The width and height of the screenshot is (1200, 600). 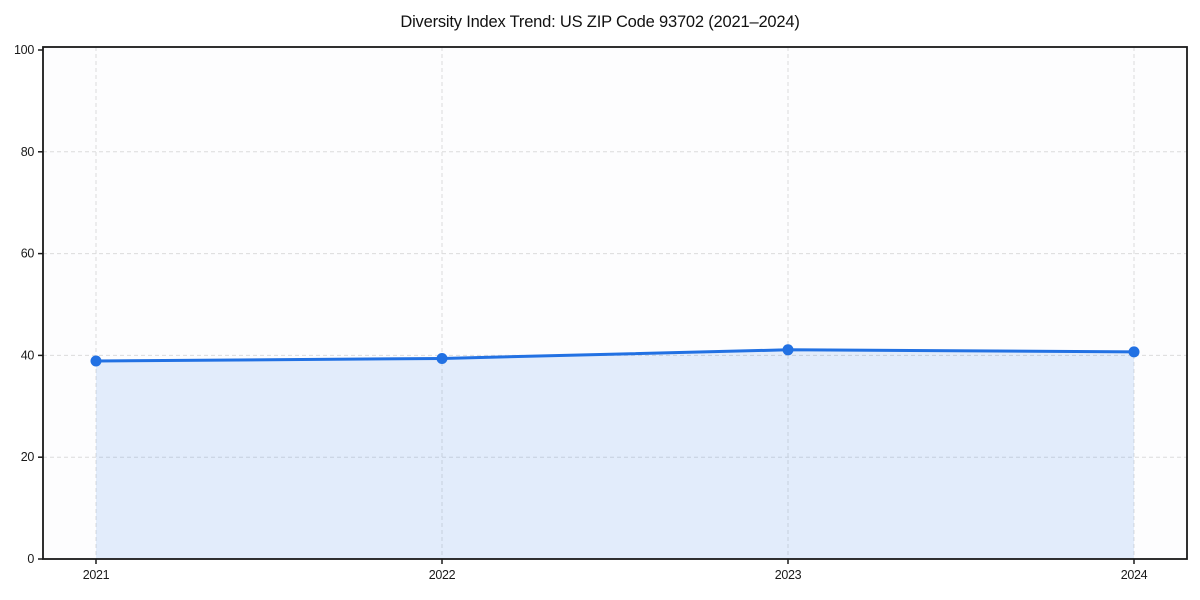 What do you see at coordinates (28, 355) in the screenshot?
I see `y-tick-label: 40` at bounding box center [28, 355].